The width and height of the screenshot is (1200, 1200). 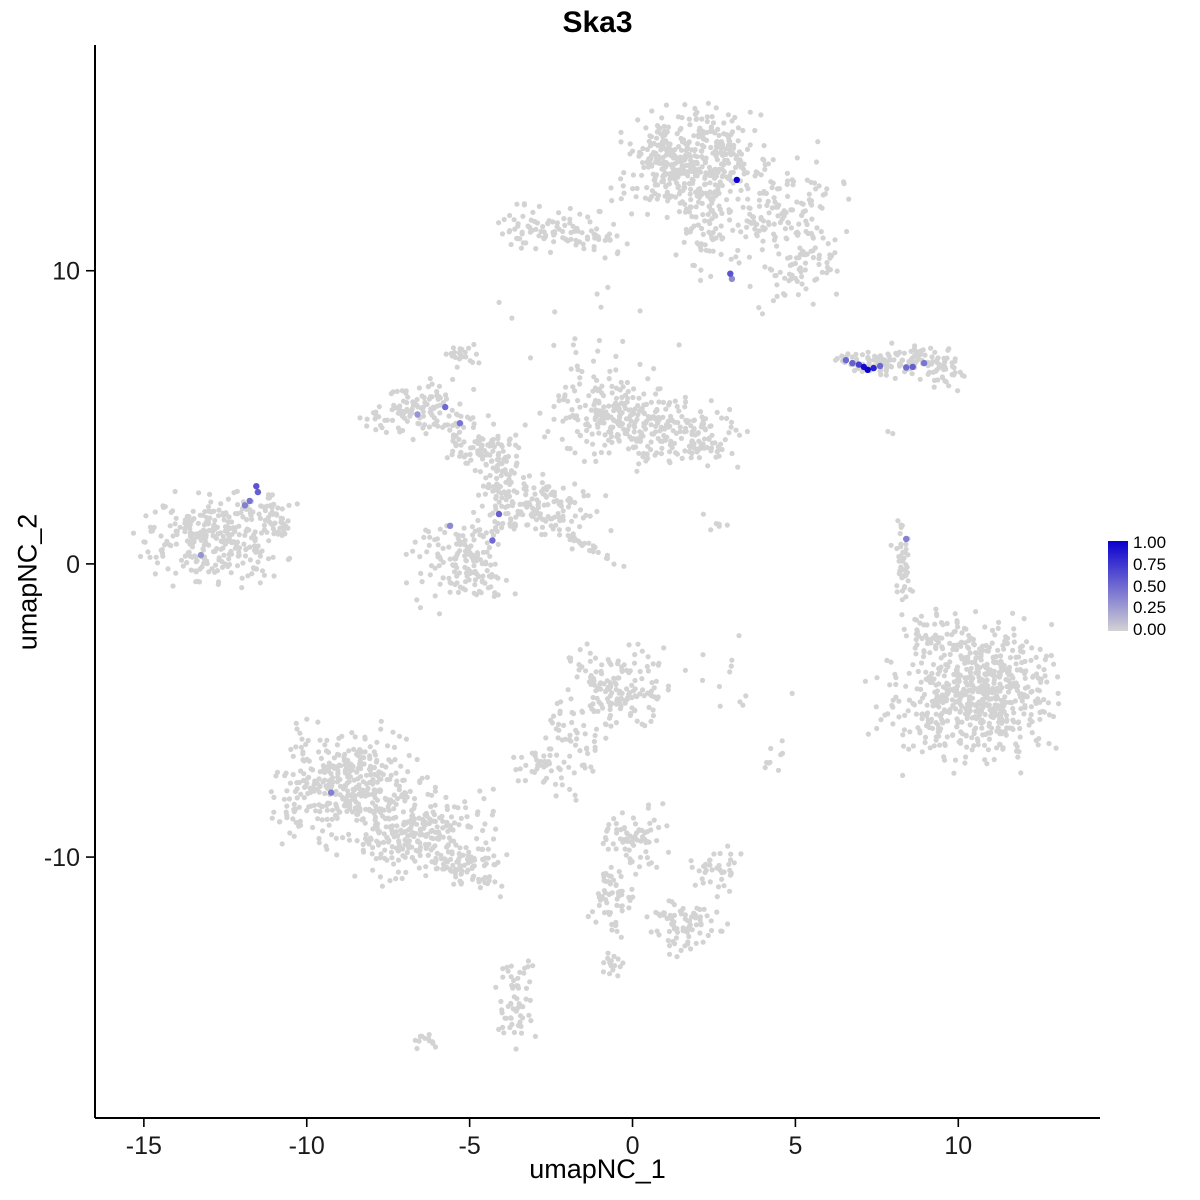 I want to click on legend-tick-labels: 1.00 0.75 0.50 0.25 0.00, so click(x=1149, y=586).